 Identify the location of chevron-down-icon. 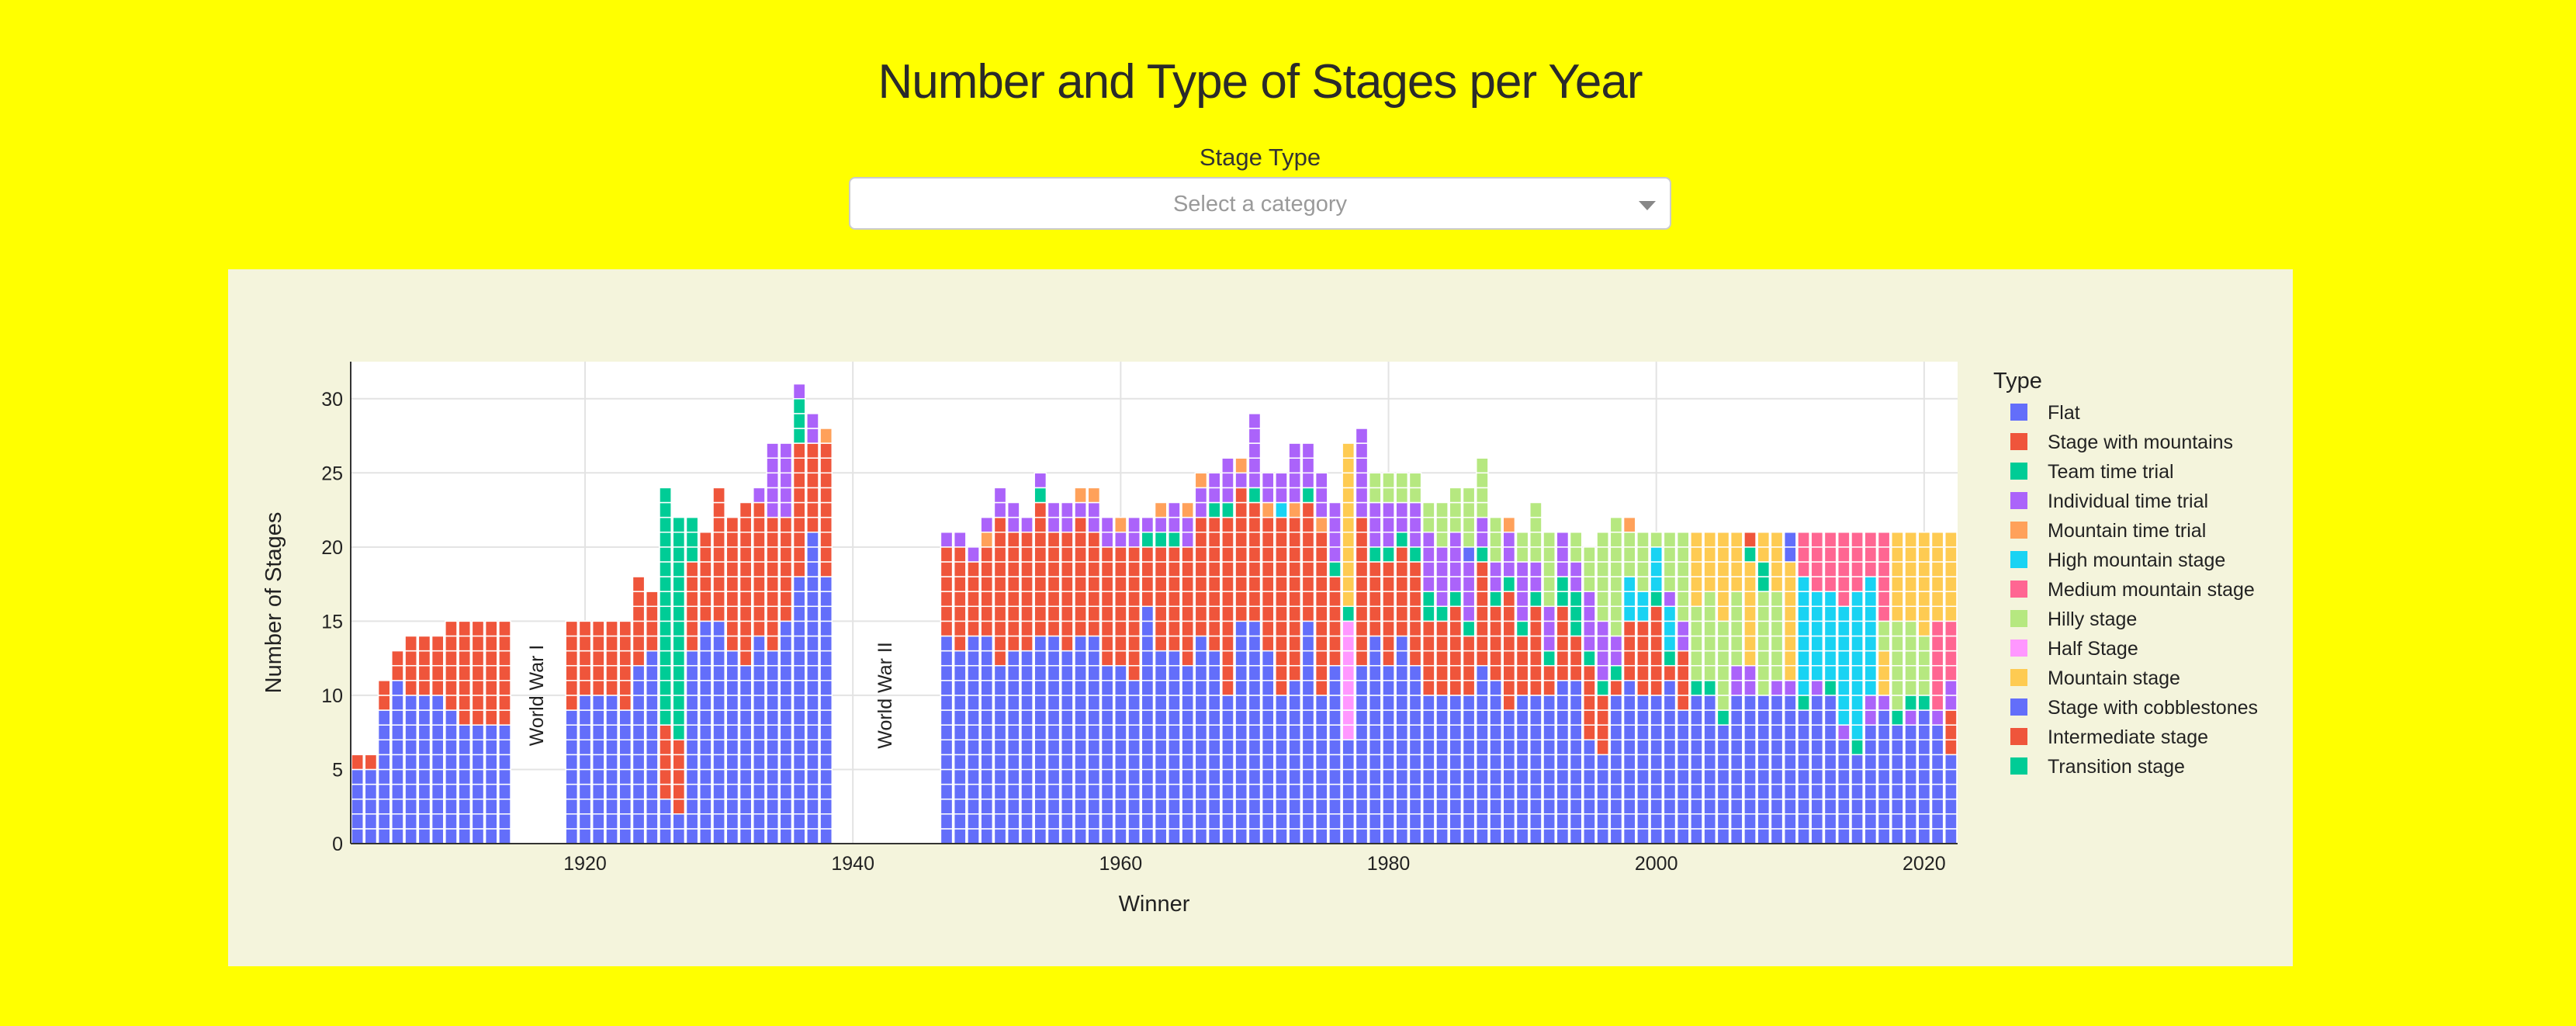
(1647, 205).